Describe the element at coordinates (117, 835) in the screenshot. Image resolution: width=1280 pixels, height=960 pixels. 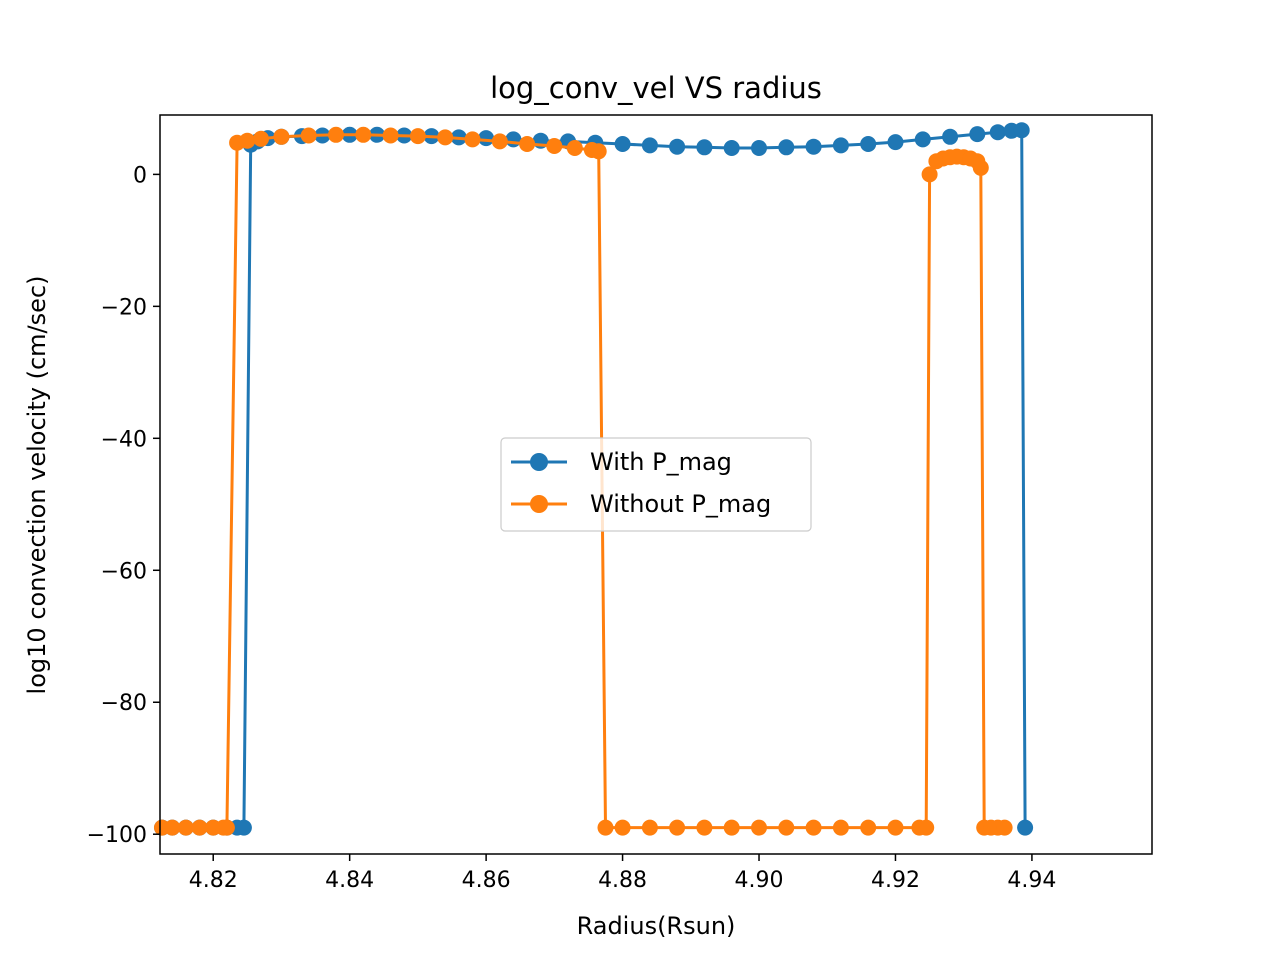
I see `y-tick-label: −100` at that location.